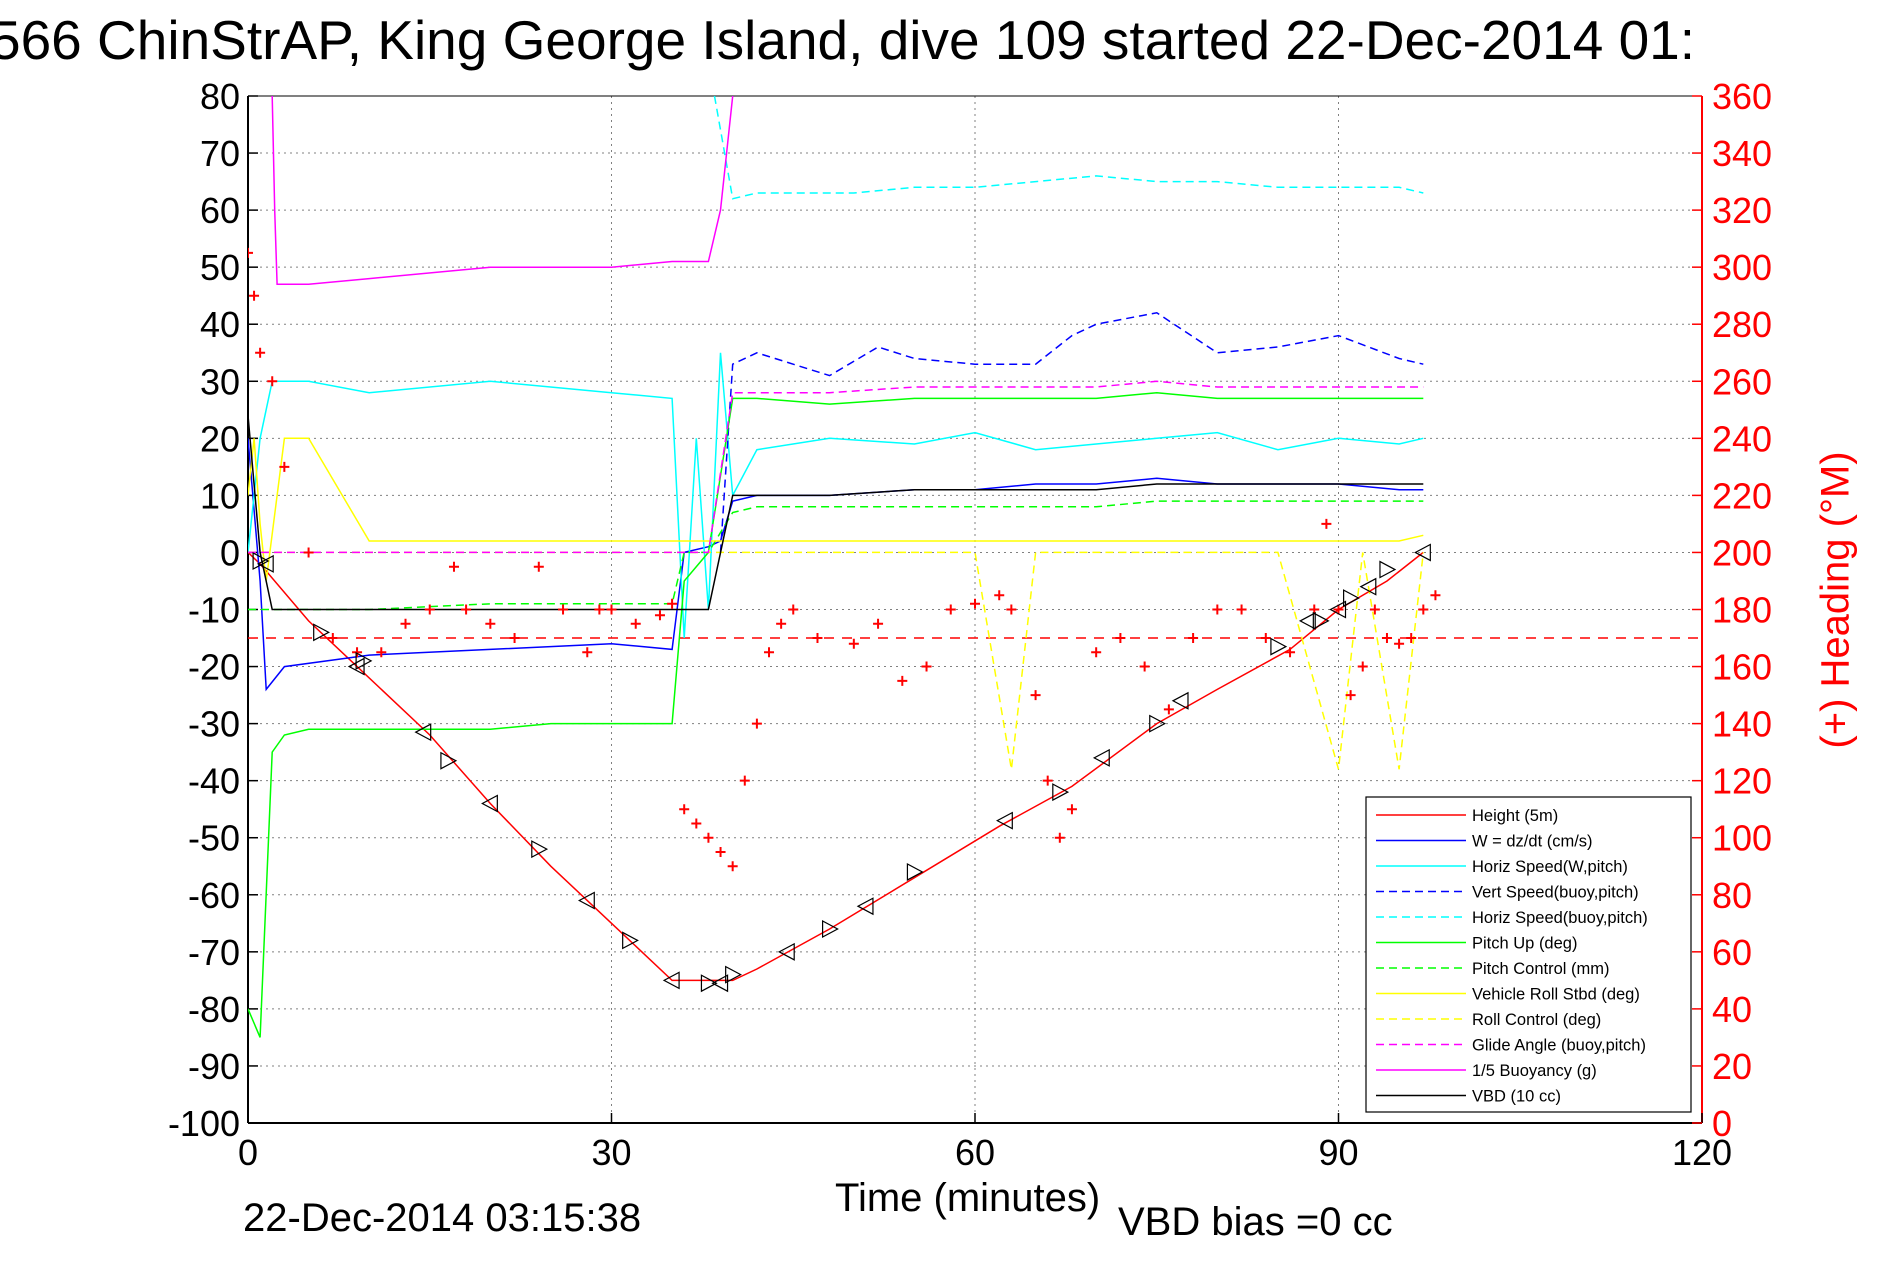 This screenshot has height=1262, width=1891. What do you see at coordinates (442, 1218) in the screenshot?
I see `footer-timestamp: 22-Dec-2014 03:15:38` at bounding box center [442, 1218].